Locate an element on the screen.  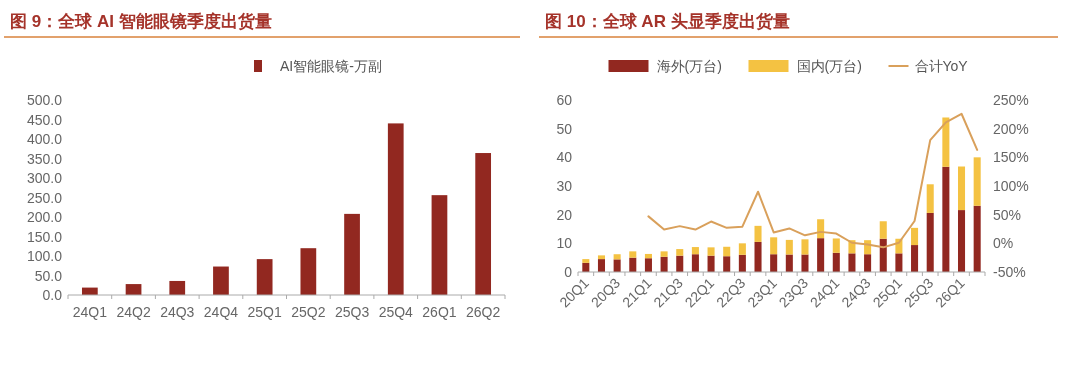
y-tick-label: 60 is located at coordinates (564, 100).